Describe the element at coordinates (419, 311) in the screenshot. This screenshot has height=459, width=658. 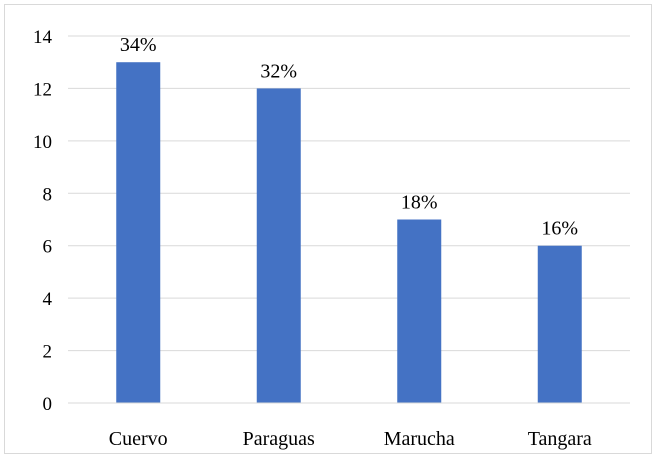
I see `bar-marucha` at that location.